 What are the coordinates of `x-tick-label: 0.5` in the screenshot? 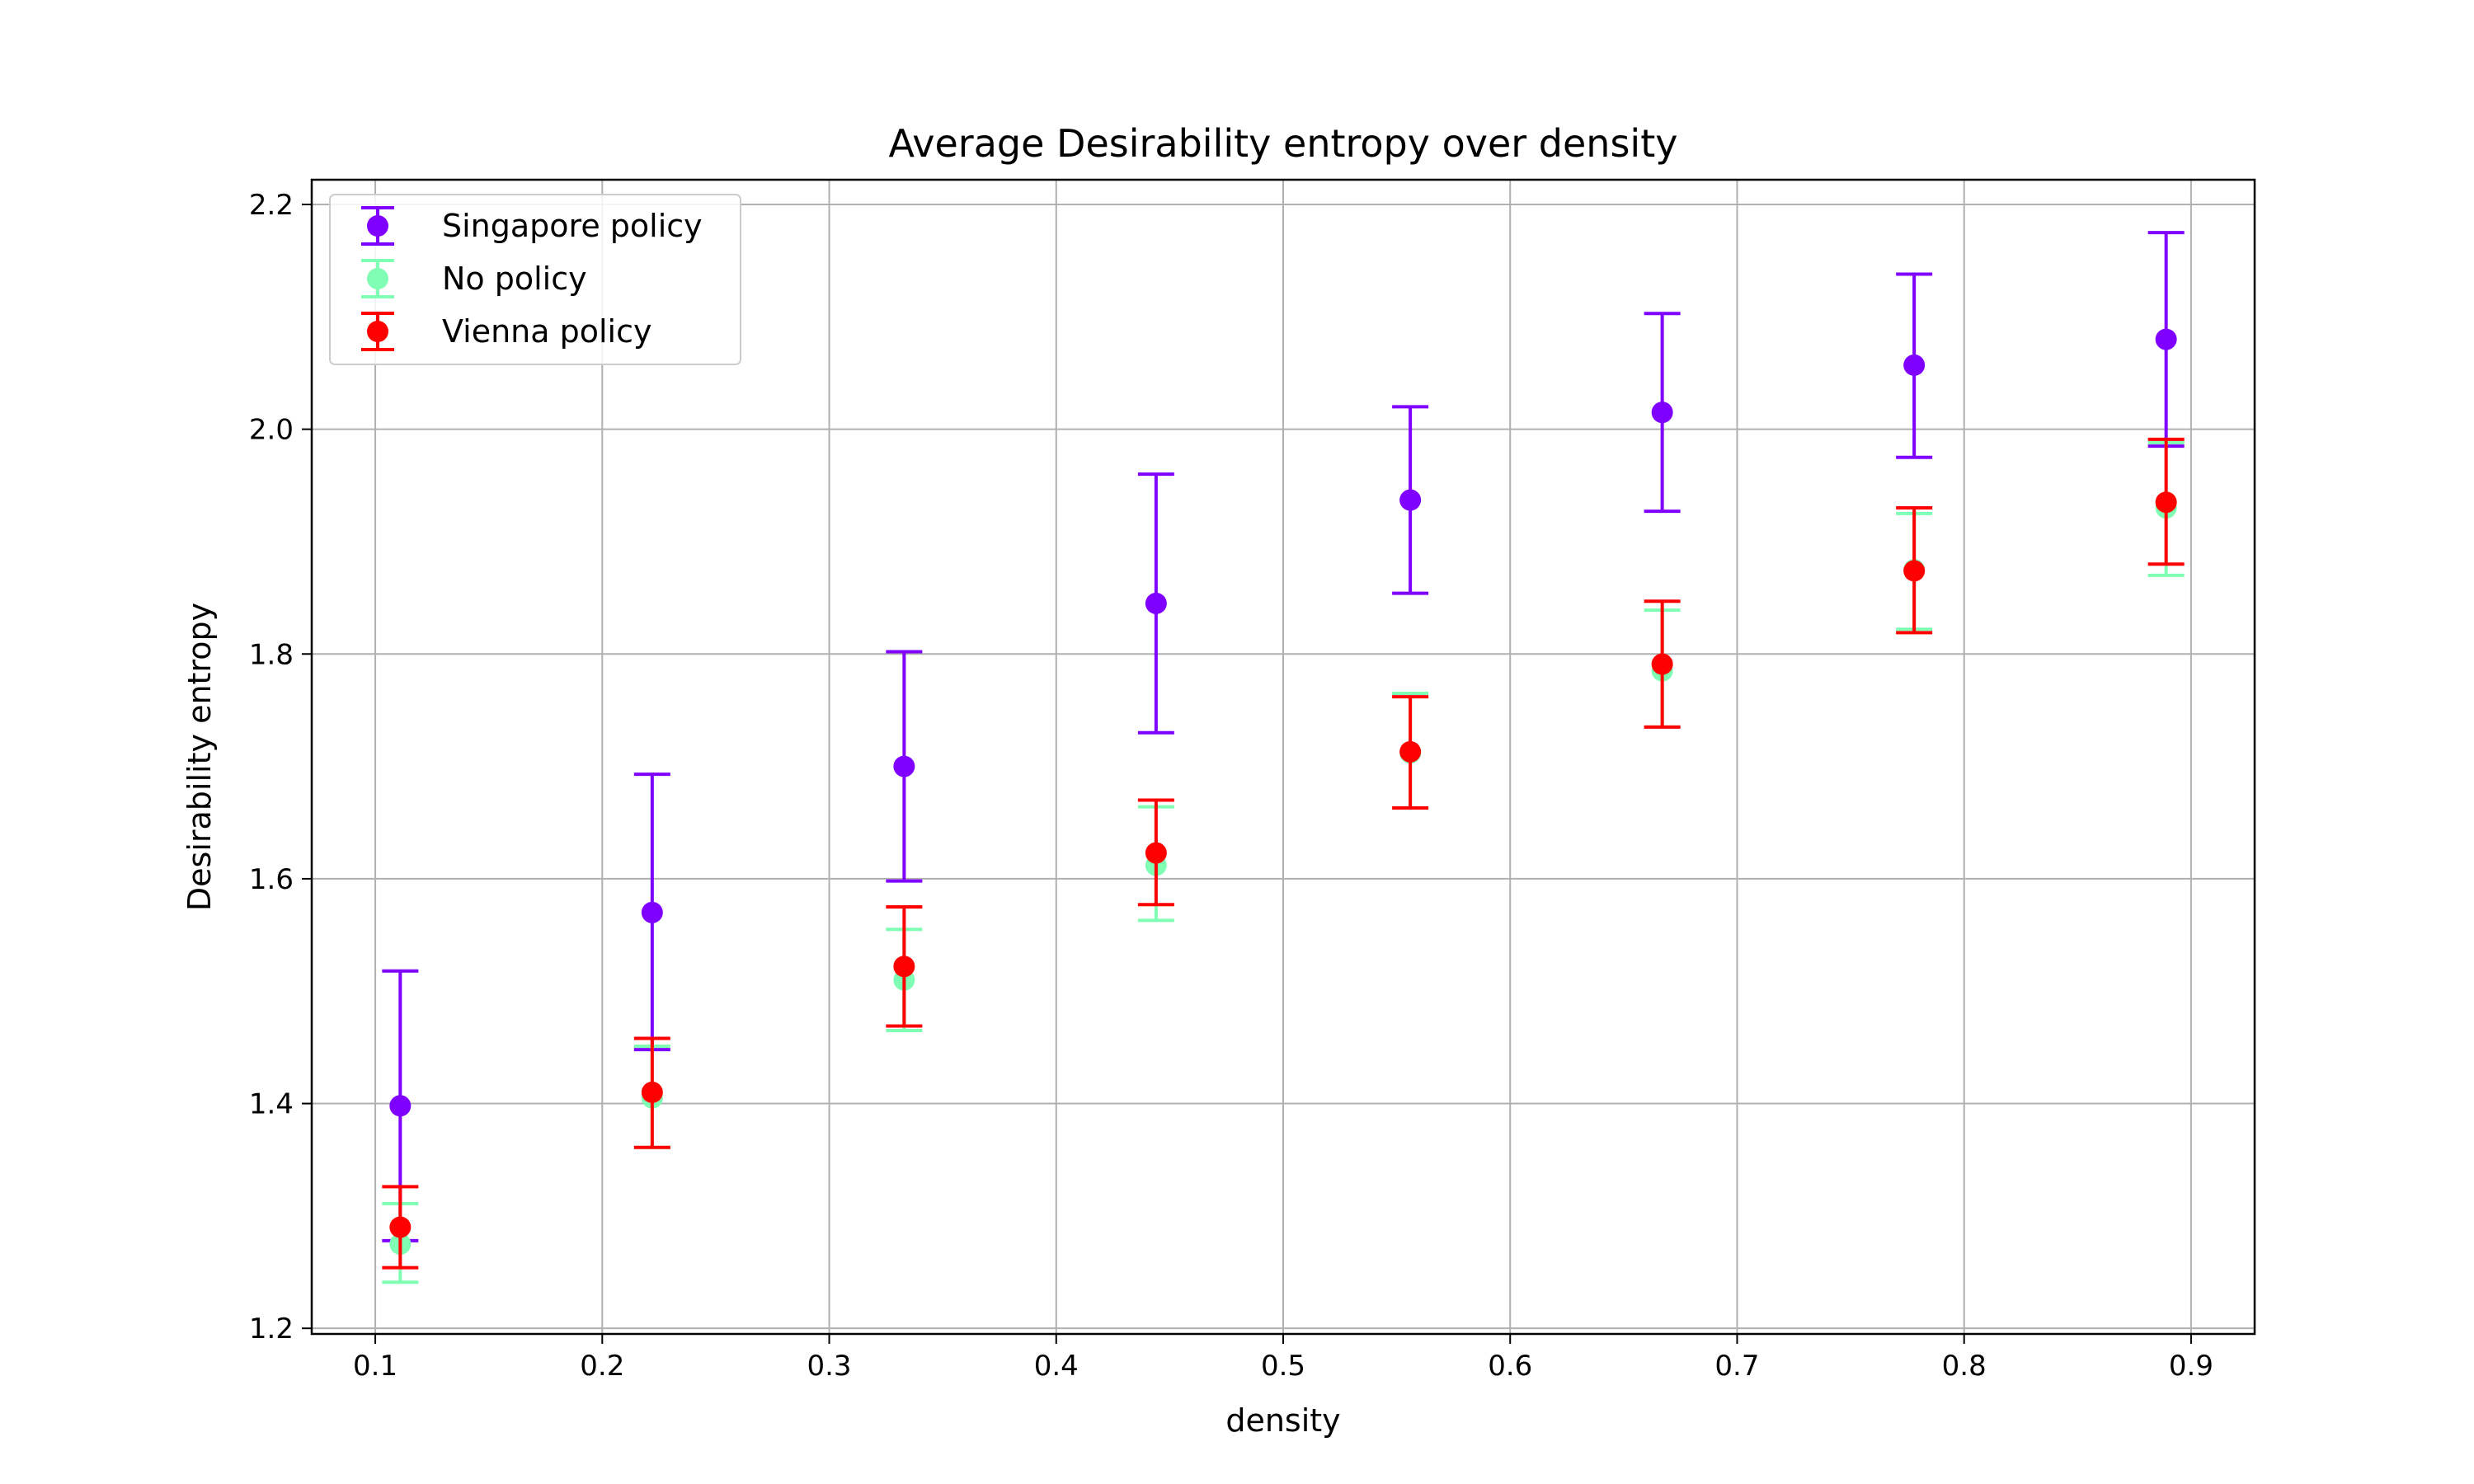 It's located at (1283, 1366).